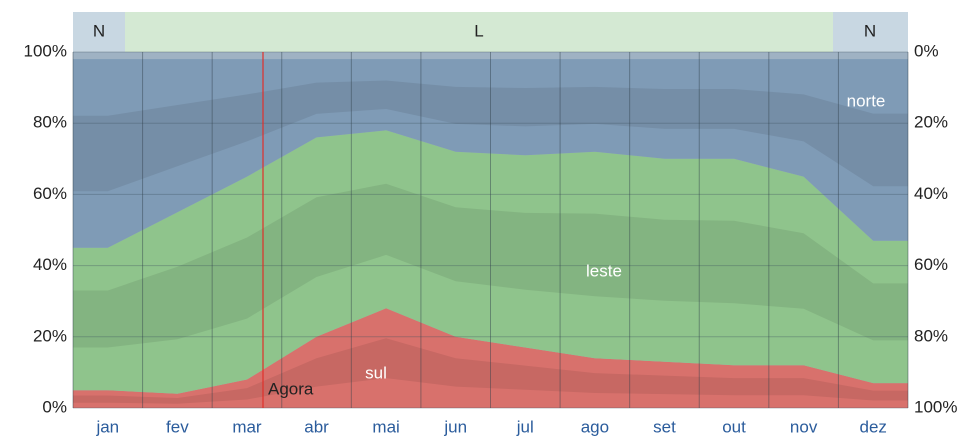 Image resolution: width=969 pixels, height=440 pixels. Describe the element at coordinates (866, 100) in the screenshot. I see `series-label: norte` at that location.